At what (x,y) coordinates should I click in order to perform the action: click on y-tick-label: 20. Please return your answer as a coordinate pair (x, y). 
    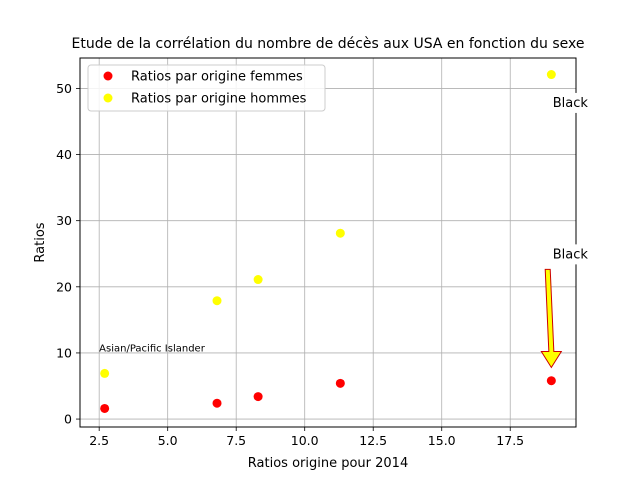
    Looking at the image, I should click on (64, 286).